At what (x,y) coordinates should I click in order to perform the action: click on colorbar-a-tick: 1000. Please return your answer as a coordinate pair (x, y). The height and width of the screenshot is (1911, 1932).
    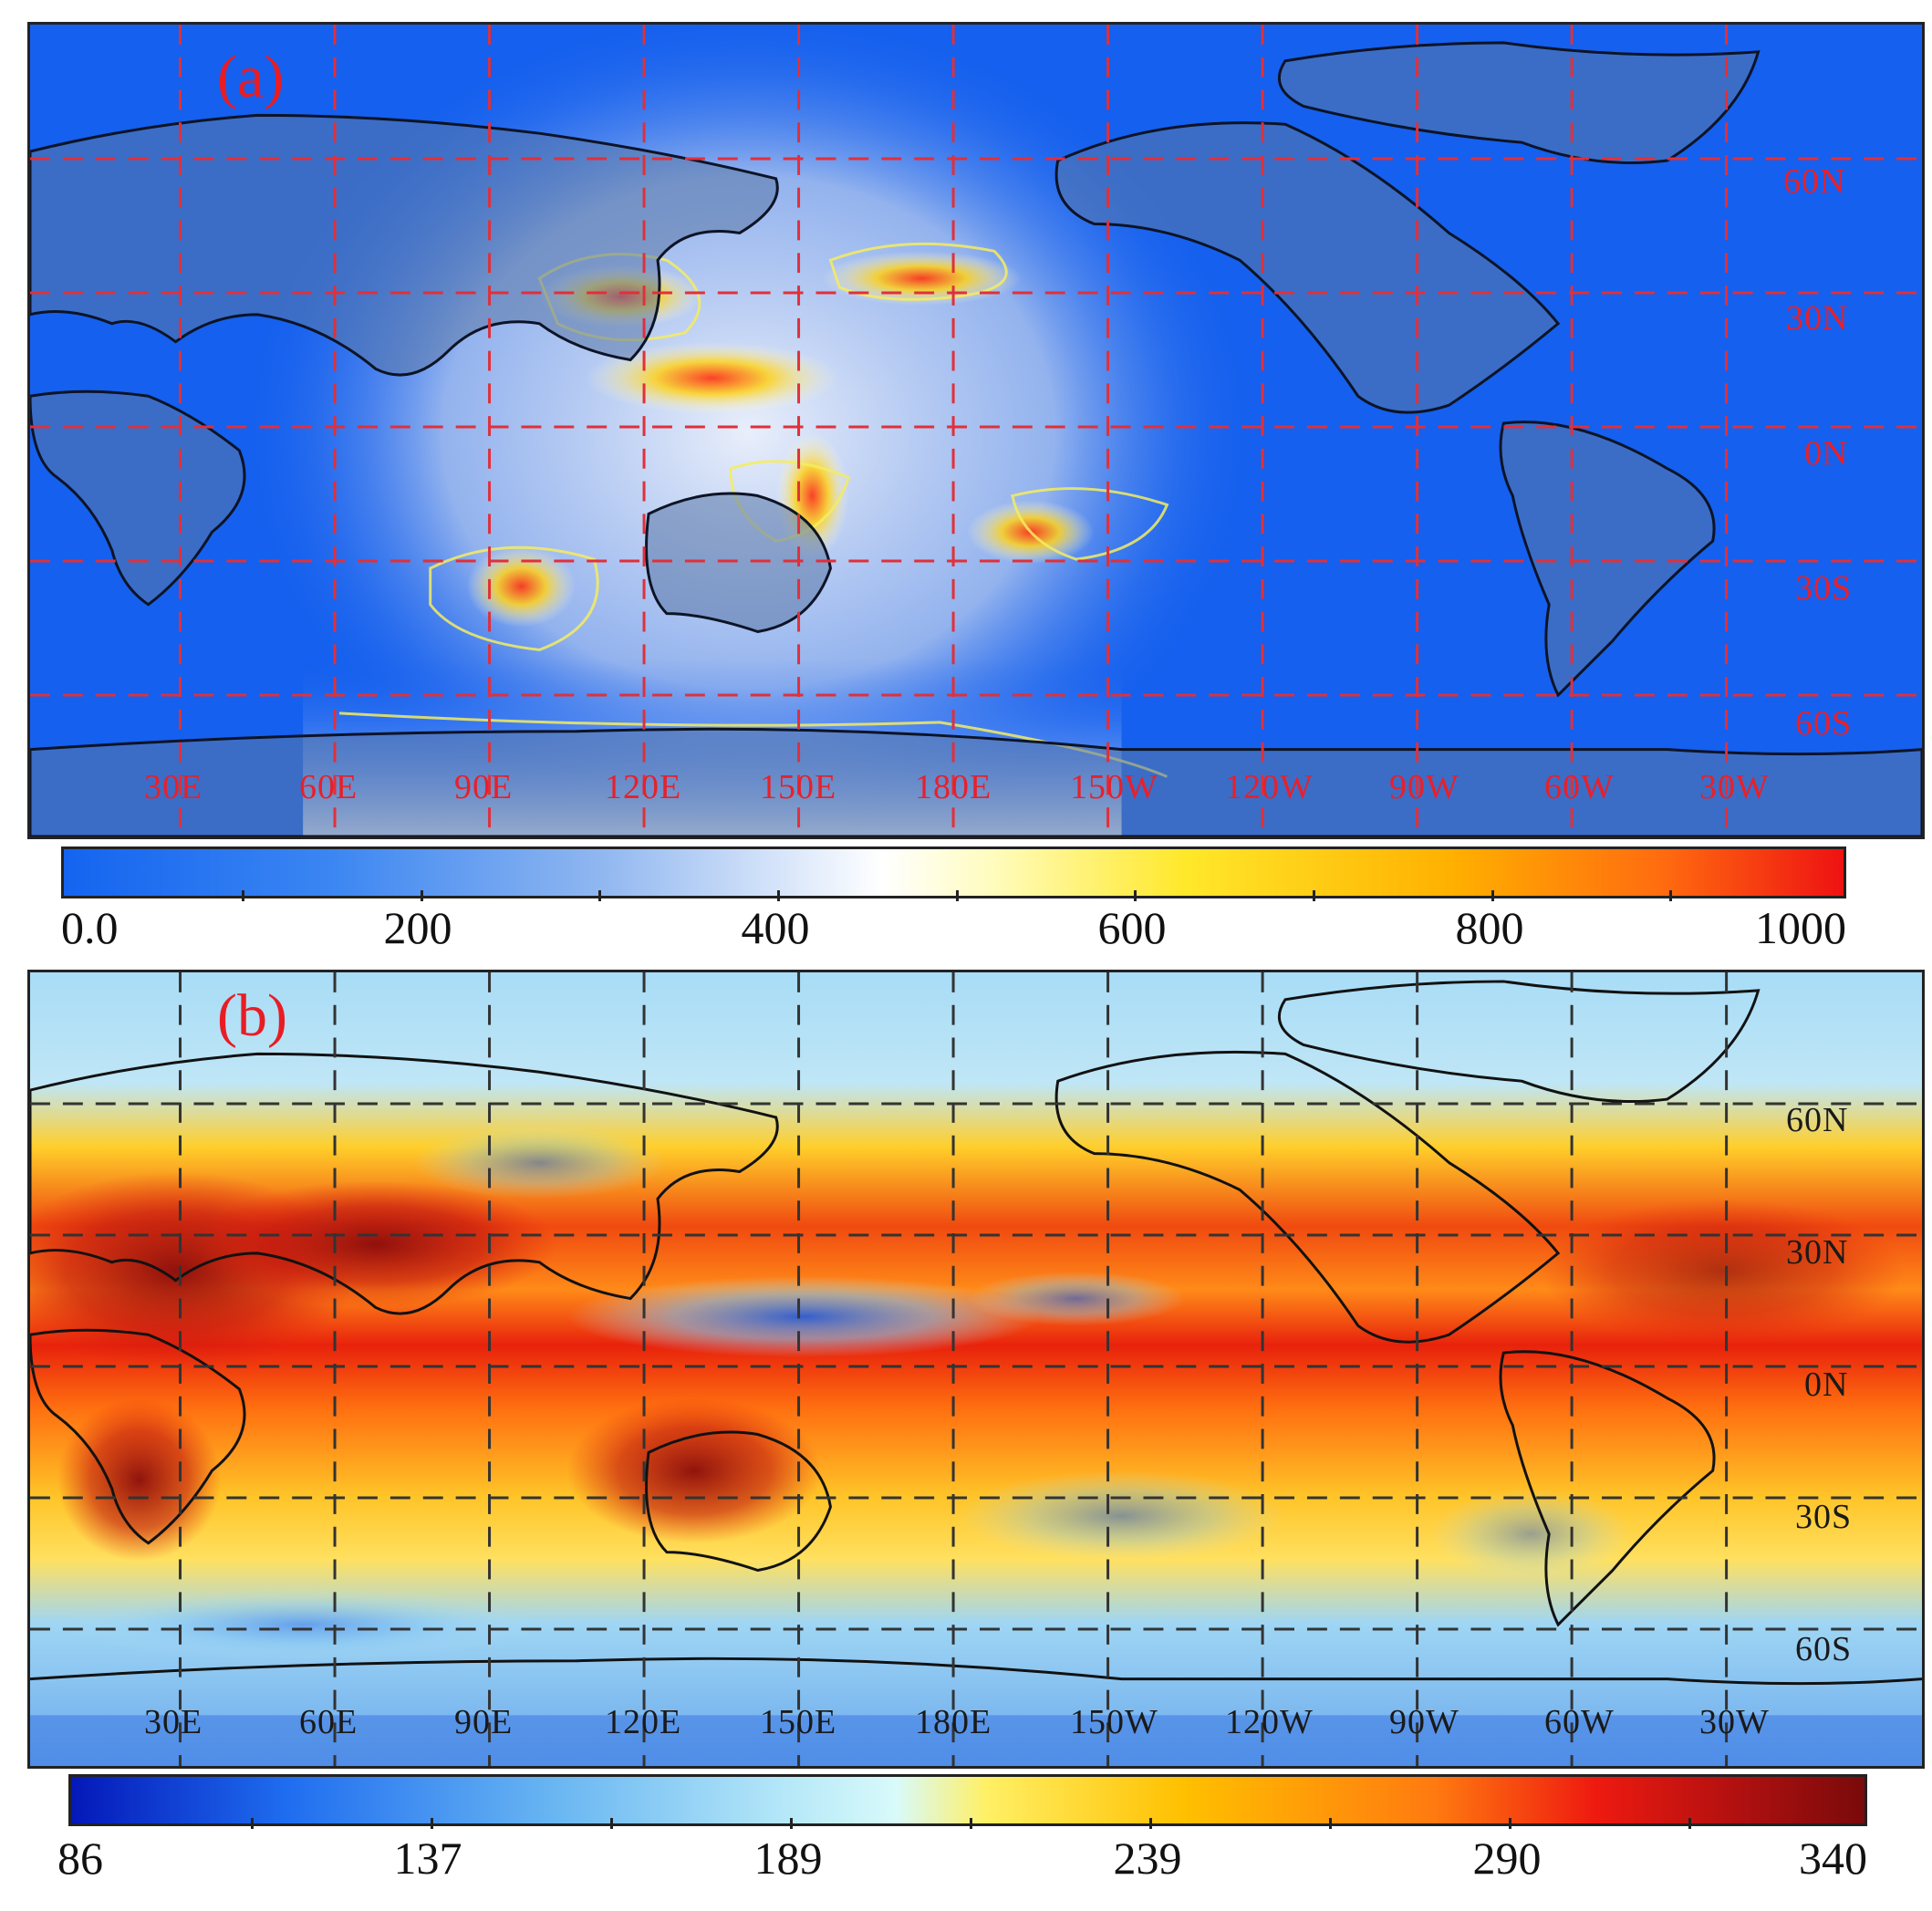
    Looking at the image, I should click on (1800, 927).